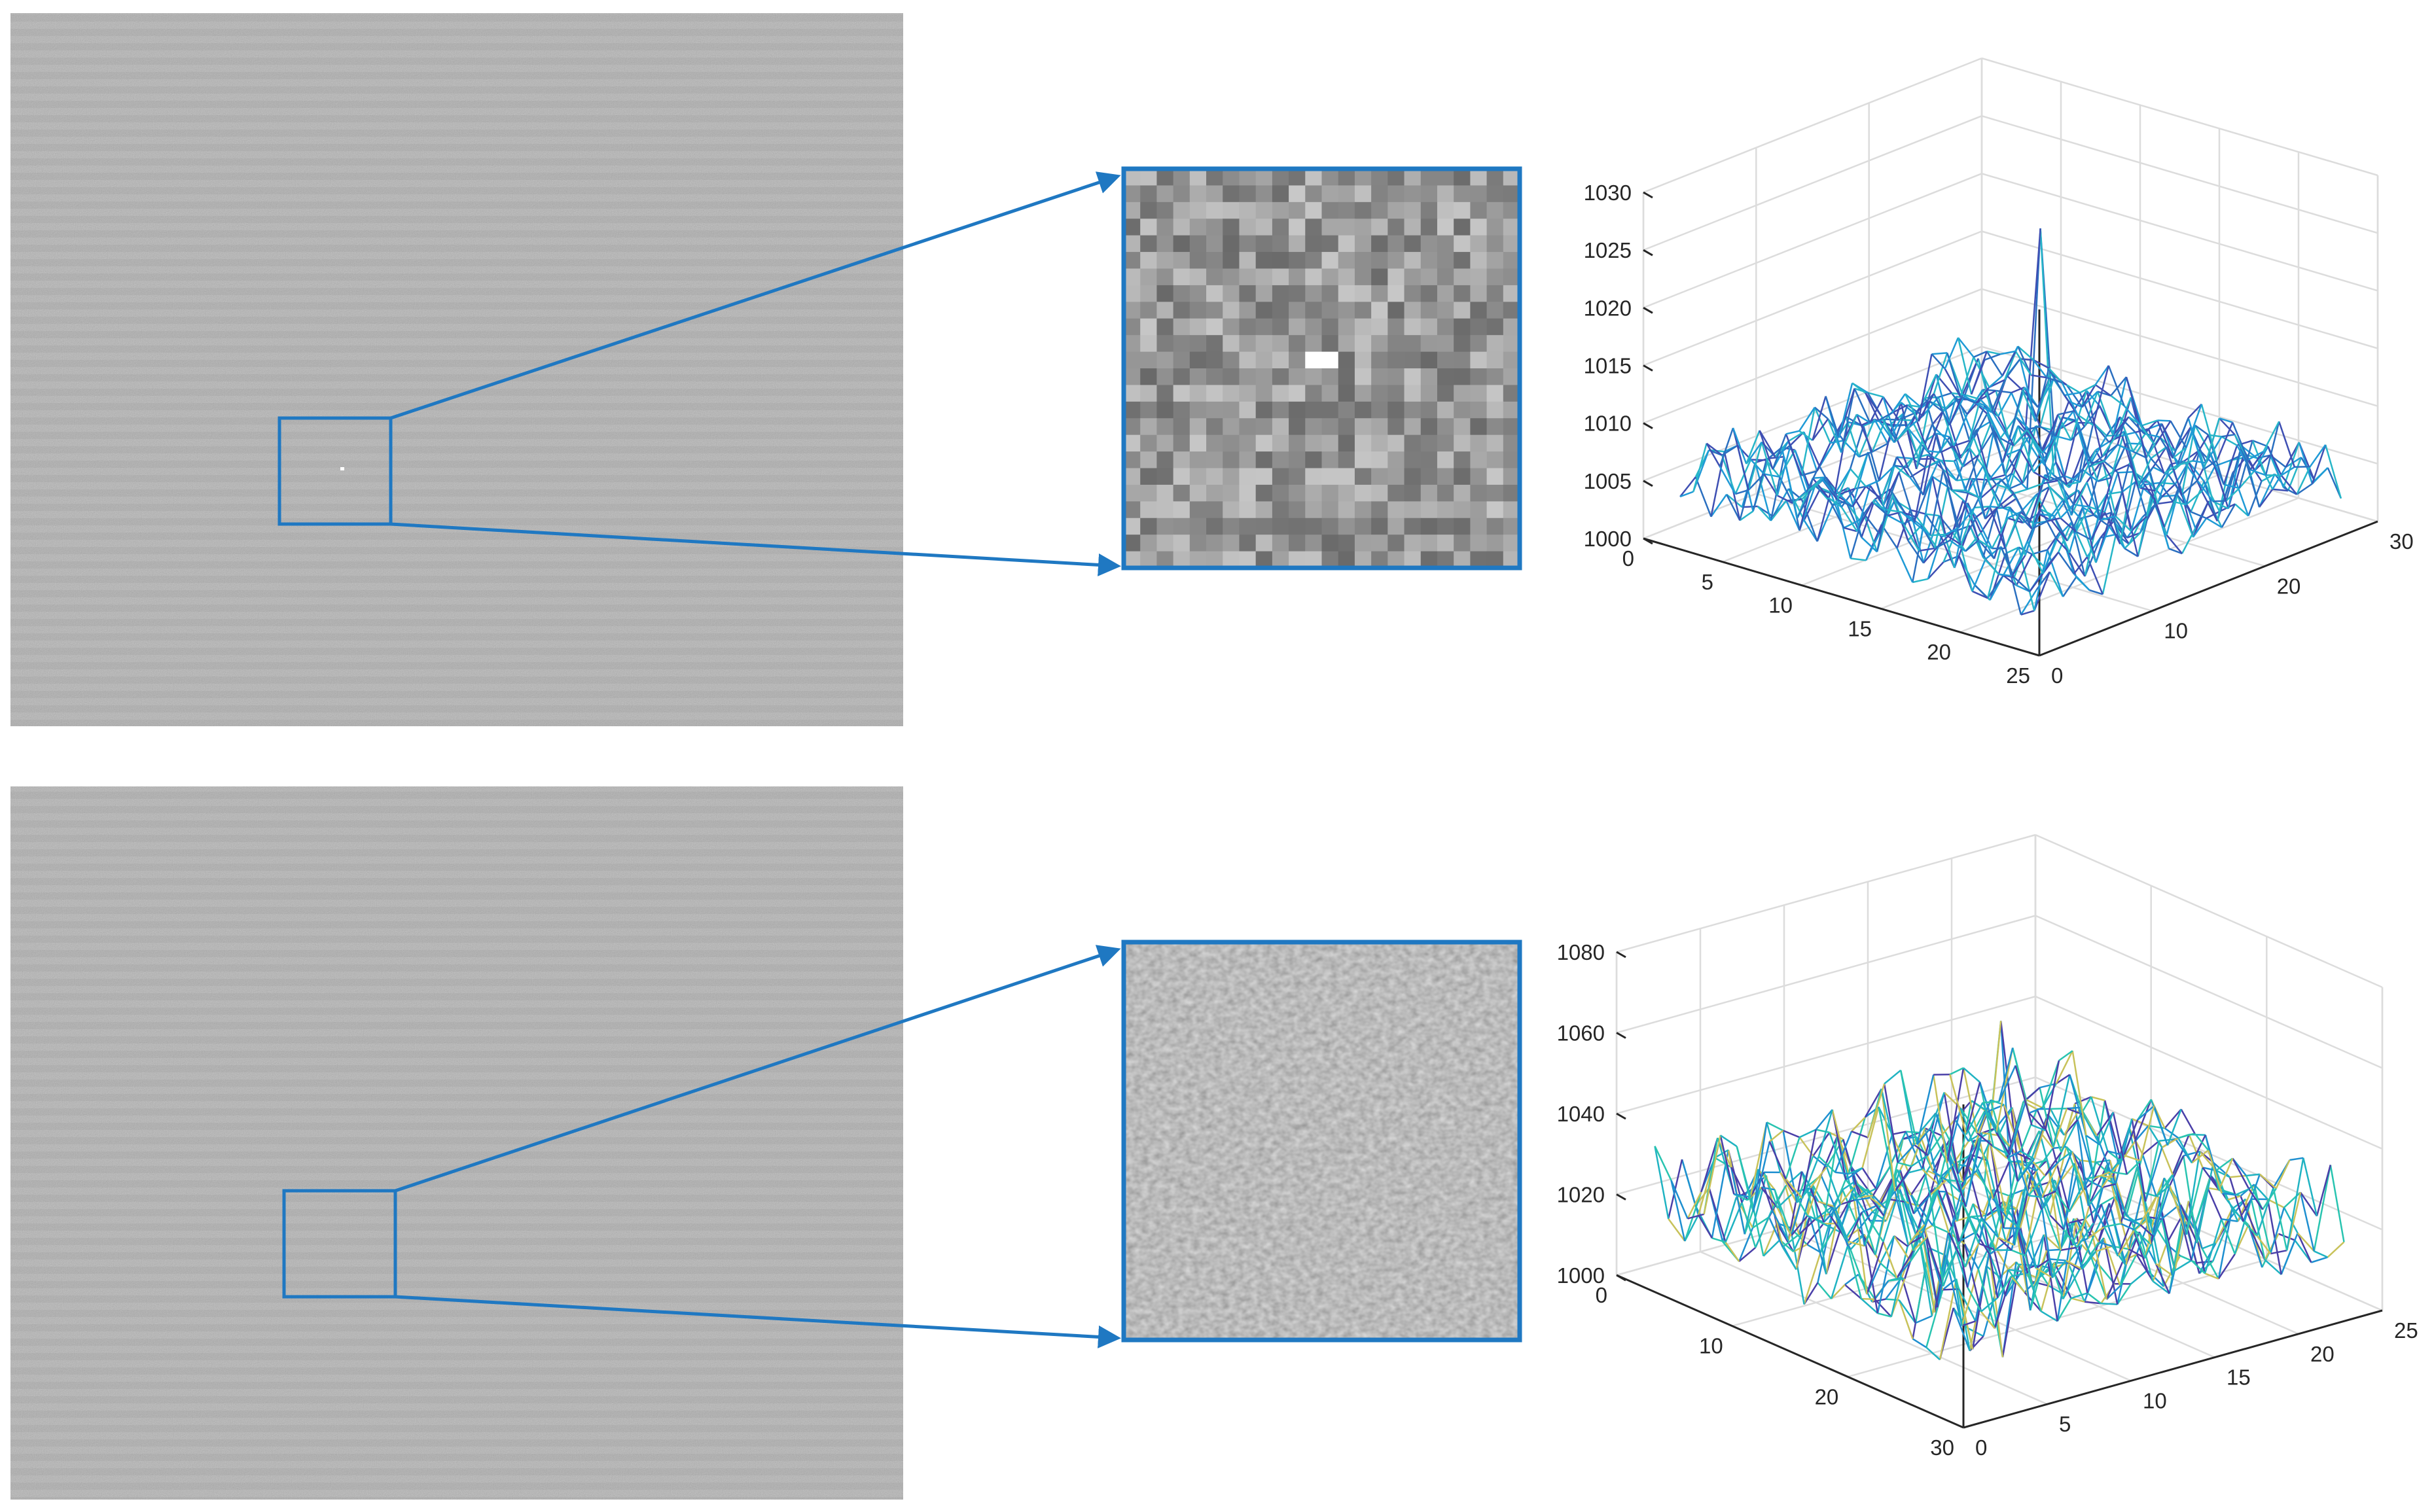 The height and width of the screenshot is (1512, 2434). I want to click on x-tick-label: 20, so click(2289, 586).